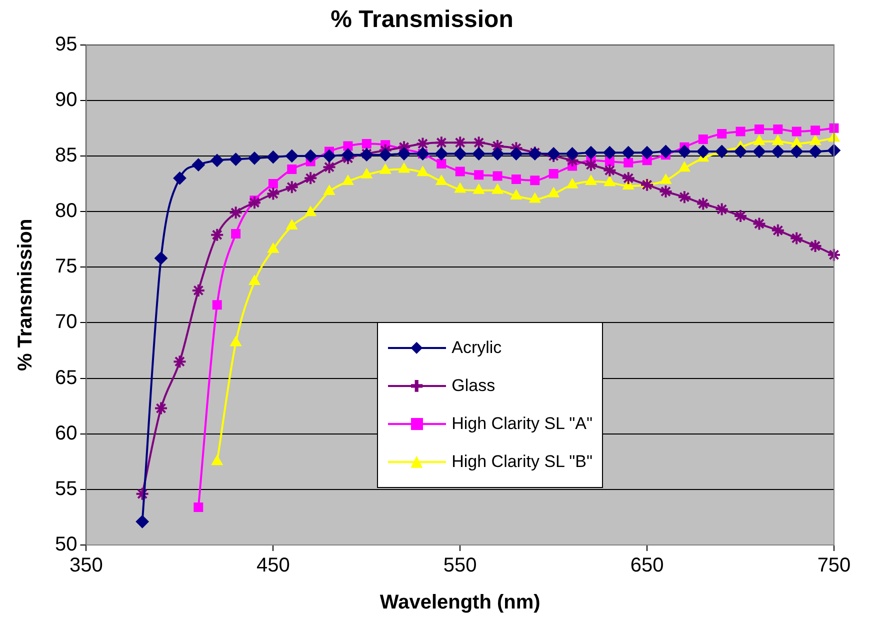  Describe the element at coordinates (834, 565) in the screenshot. I see `x-tick-label: 750` at that location.